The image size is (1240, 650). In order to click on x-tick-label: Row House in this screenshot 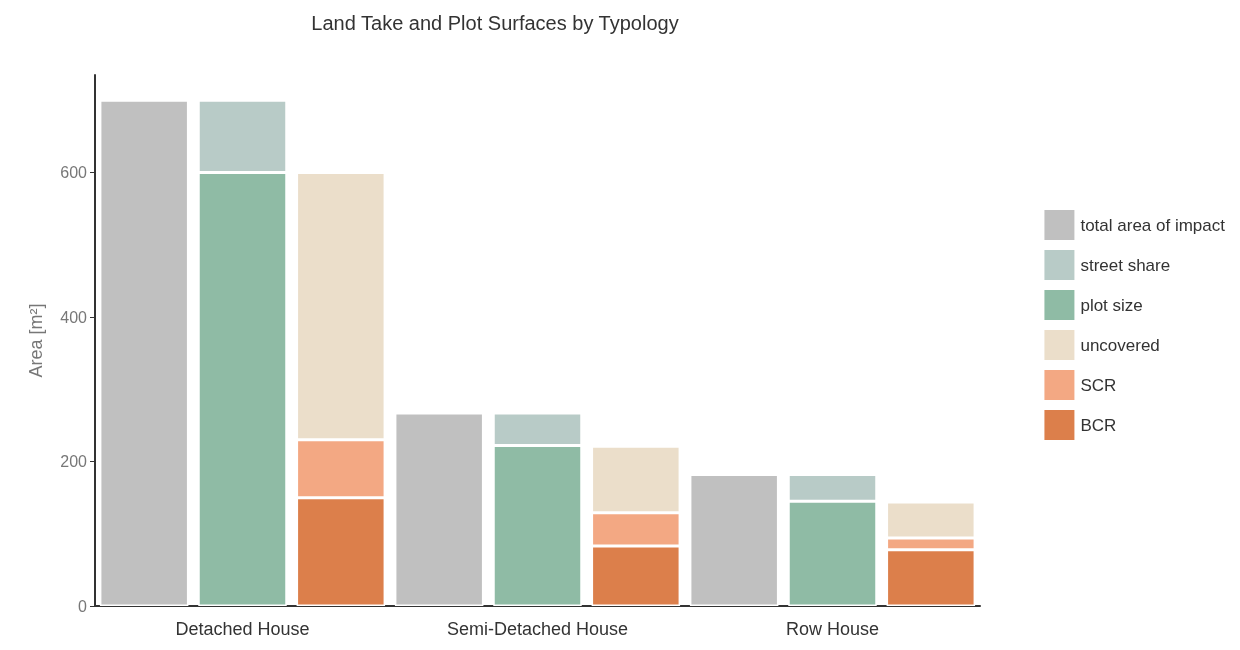, I will do `click(832, 629)`.